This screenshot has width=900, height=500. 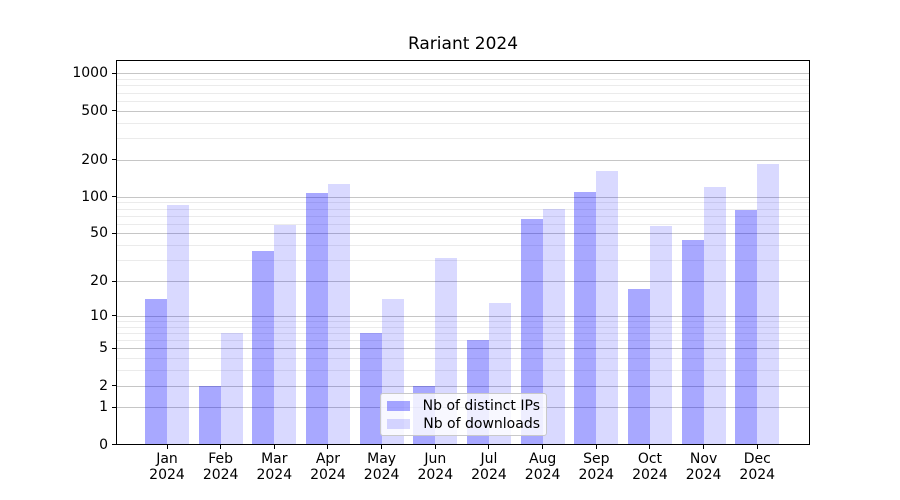 I want to click on bar-downloads-oct, so click(x=660, y=334).